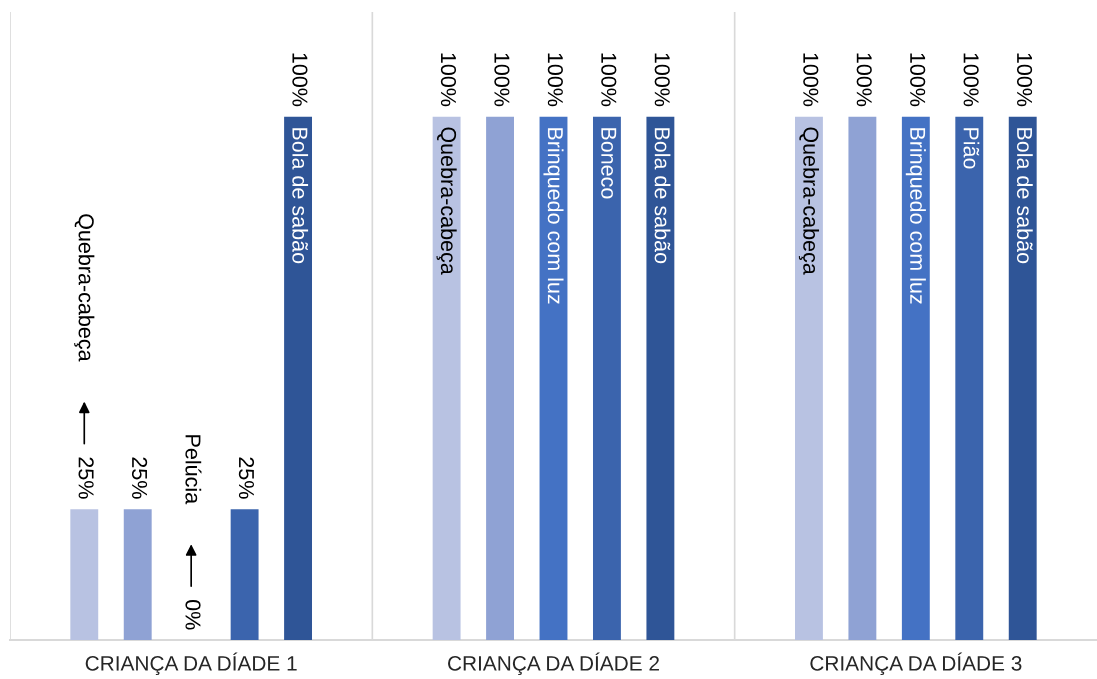  What do you see at coordinates (553, 663) in the screenshot?
I see `x-tick-label: CRIANÇA DA DÍADE 2` at bounding box center [553, 663].